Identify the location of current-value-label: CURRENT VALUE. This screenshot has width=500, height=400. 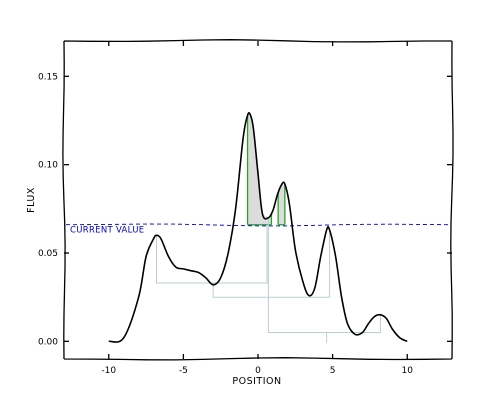
(107, 231).